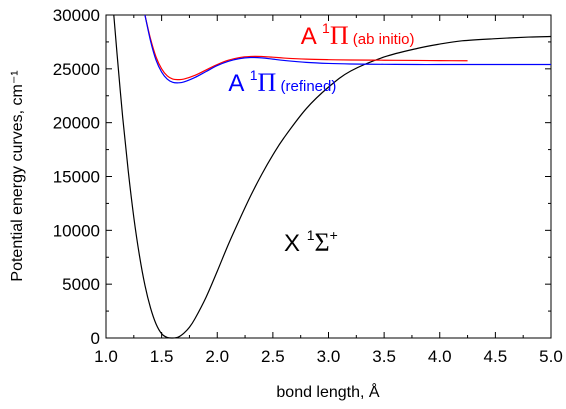 This screenshot has width=566, height=409. Describe the element at coordinates (551, 356) in the screenshot. I see `x-tick-label: 5.0` at that location.